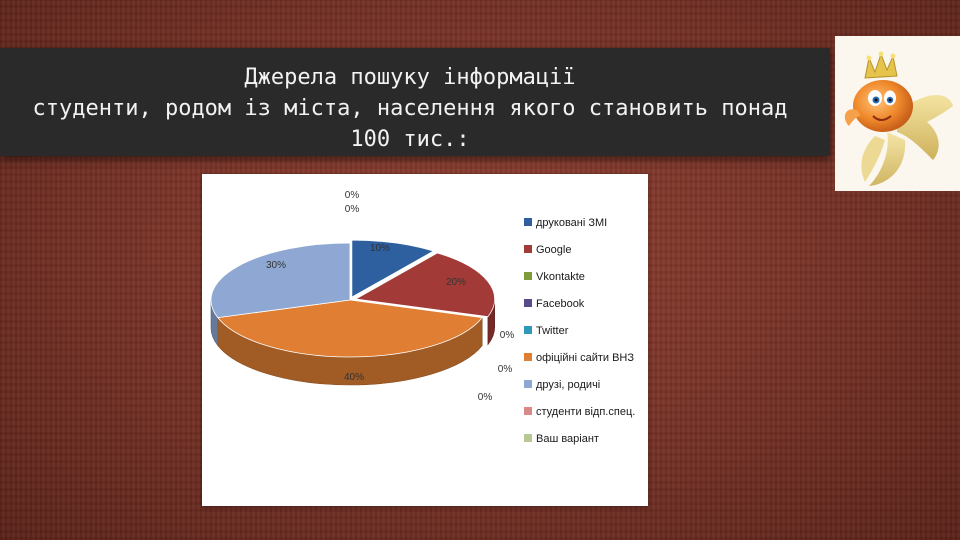 This screenshot has width=960, height=540. What do you see at coordinates (568, 385) in the screenshot?
I see `legend-label-6: друзі, родичі` at bounding box center [568, 385].